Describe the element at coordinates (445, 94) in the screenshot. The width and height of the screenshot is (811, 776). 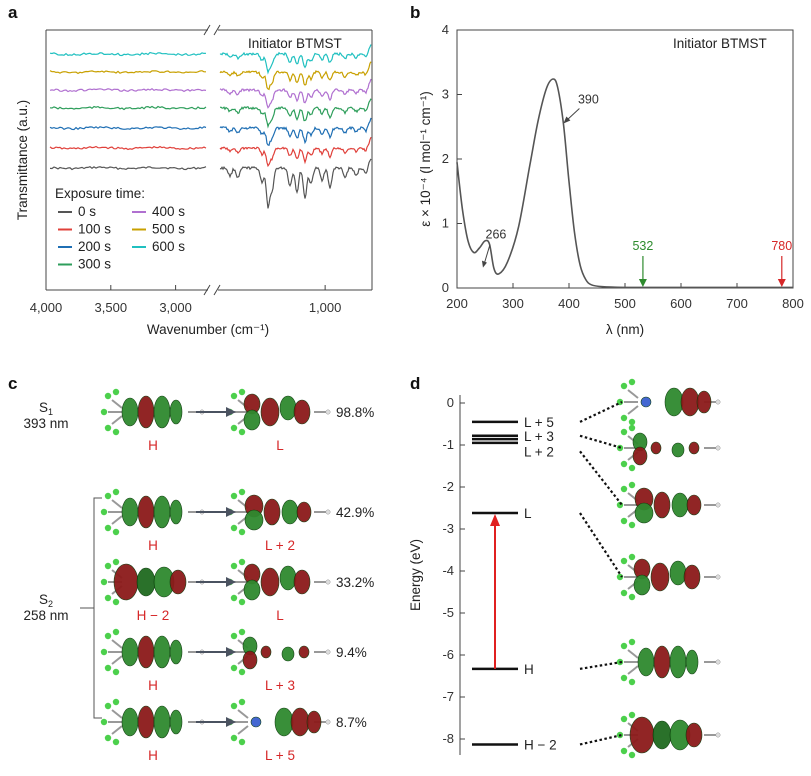
I see `panel-b-y-tick-label: 3` at that location.